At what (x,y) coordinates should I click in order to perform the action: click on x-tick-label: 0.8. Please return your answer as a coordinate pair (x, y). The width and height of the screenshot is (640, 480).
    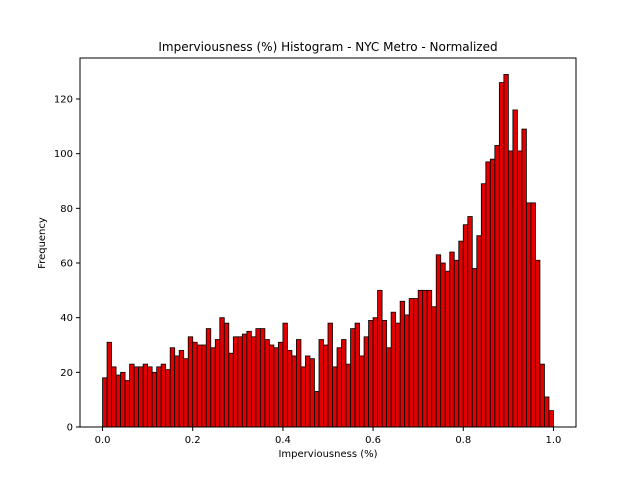
    Looking at the image, I should click on (463, 440).